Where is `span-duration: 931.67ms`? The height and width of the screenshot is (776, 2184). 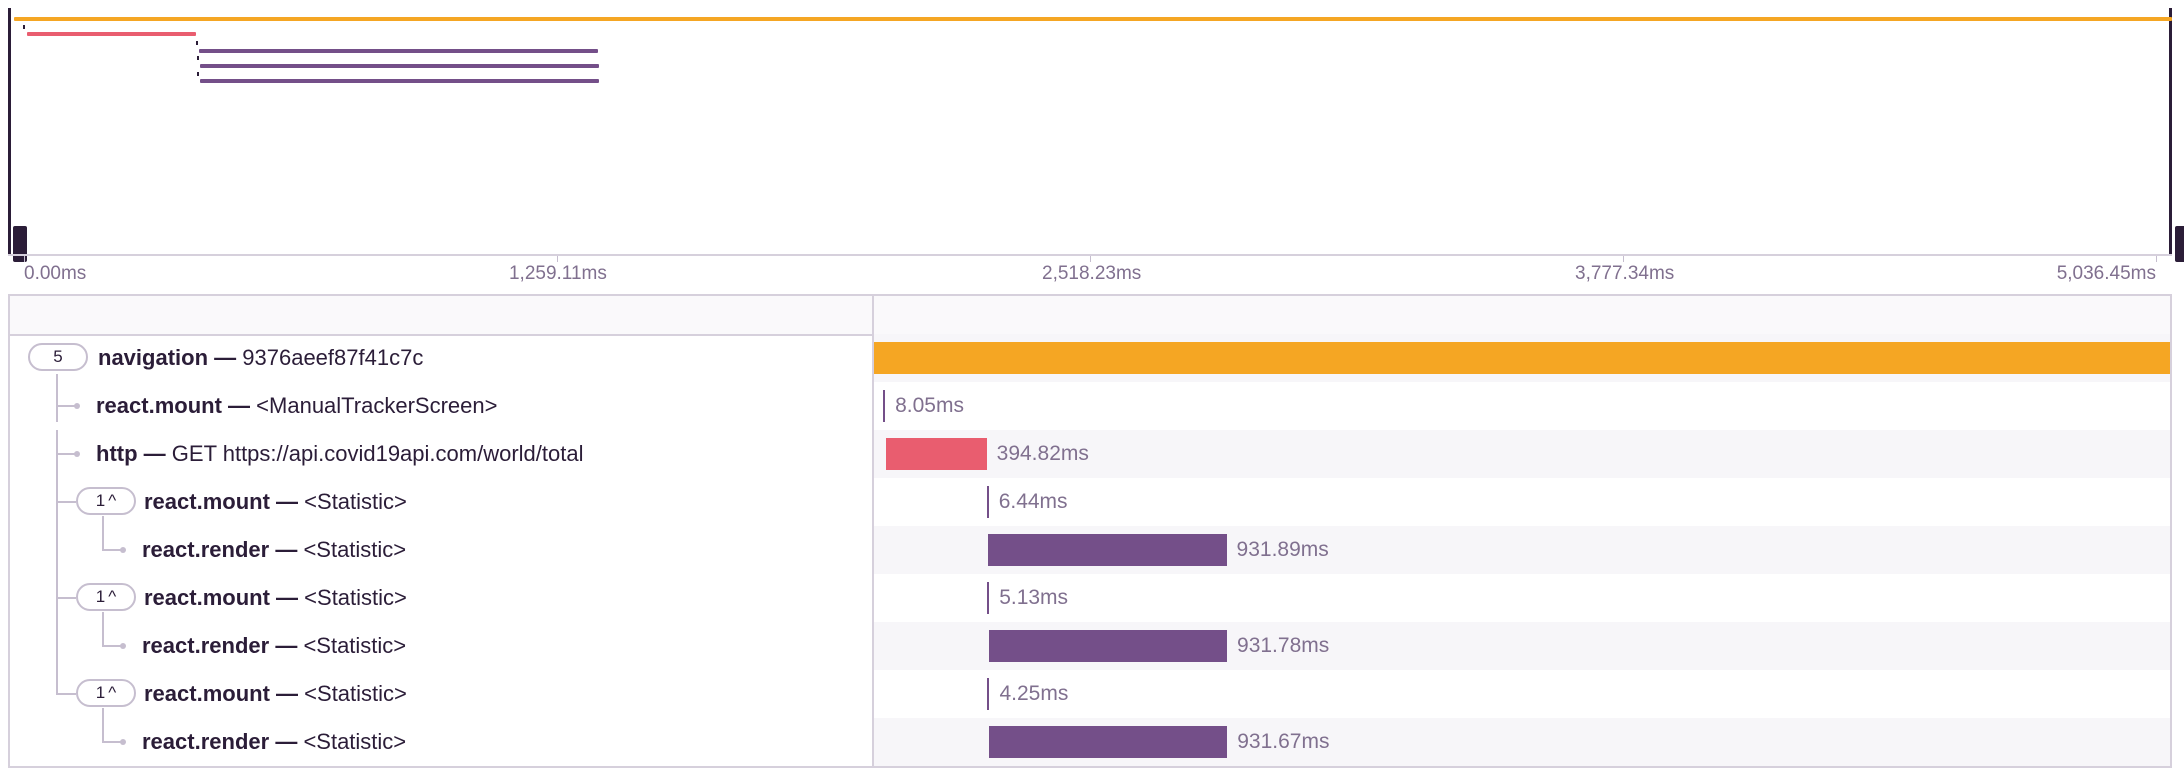
span-duration: 931.67ms is located at coordinates (1283, 741).